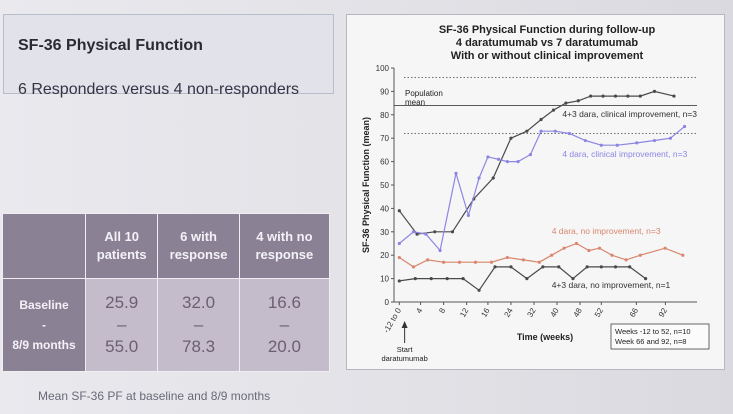  What do you see at coordinates (415, 102) in the screenshot?
I see `reference-label: mean` at bounding box center [415, 102].